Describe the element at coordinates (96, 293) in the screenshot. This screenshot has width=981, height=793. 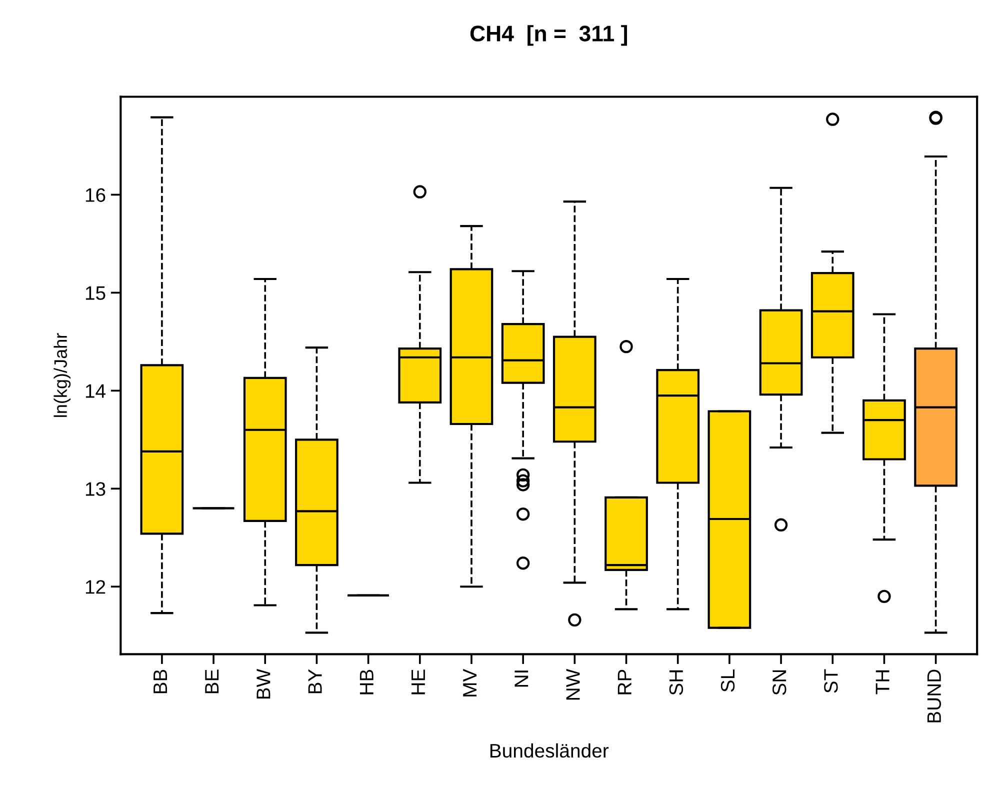
I see `y-tick-label: 15` at that location.